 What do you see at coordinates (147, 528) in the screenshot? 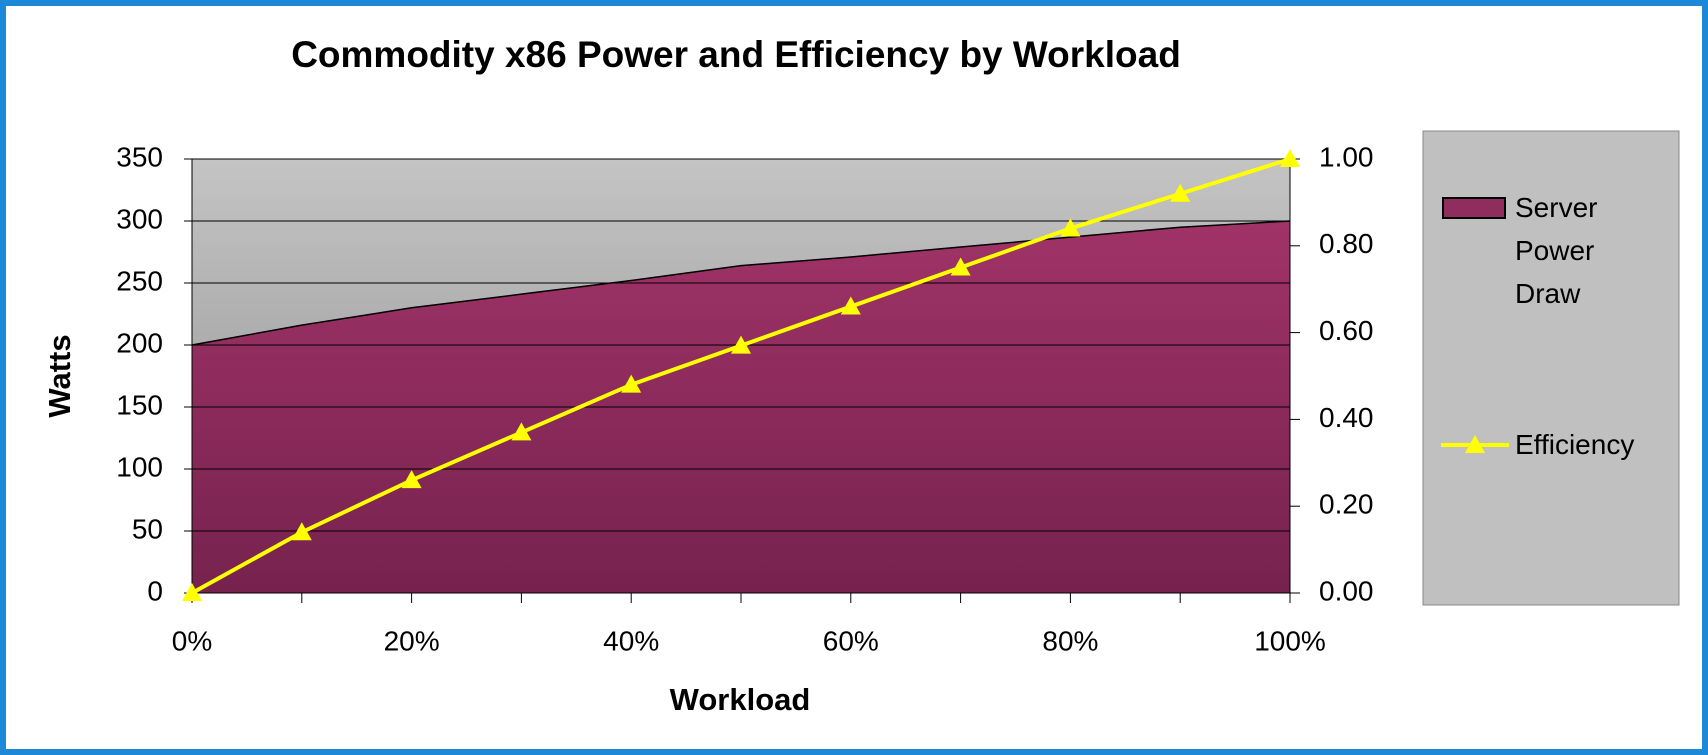
I see `y-tick-label: 50` at bounding box center [147, 528].